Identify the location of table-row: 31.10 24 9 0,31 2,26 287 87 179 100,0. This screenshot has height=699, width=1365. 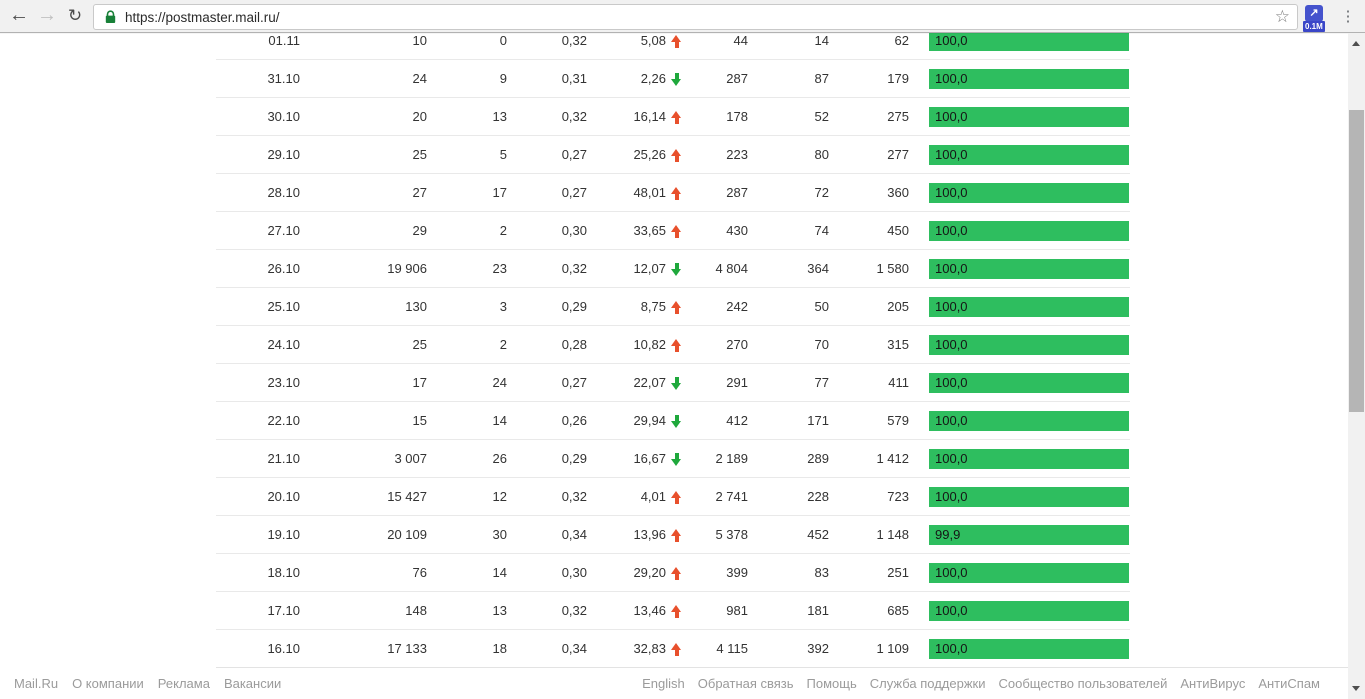
(673, 79).